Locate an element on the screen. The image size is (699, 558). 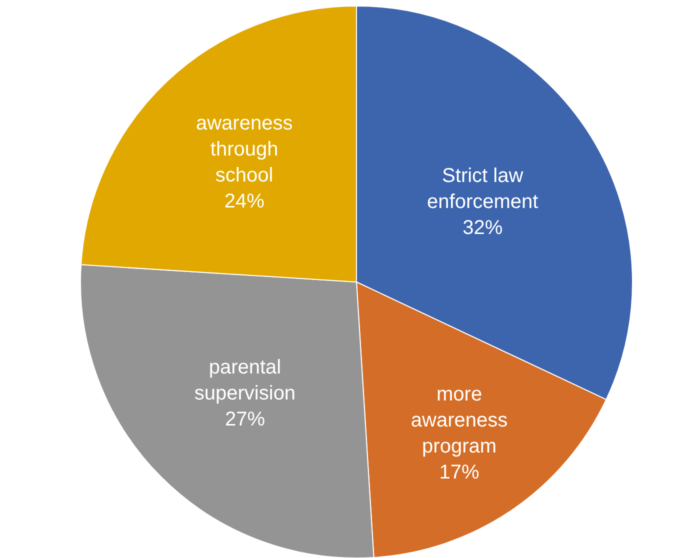
data-label: 24% is located at coordinates (244, 201).